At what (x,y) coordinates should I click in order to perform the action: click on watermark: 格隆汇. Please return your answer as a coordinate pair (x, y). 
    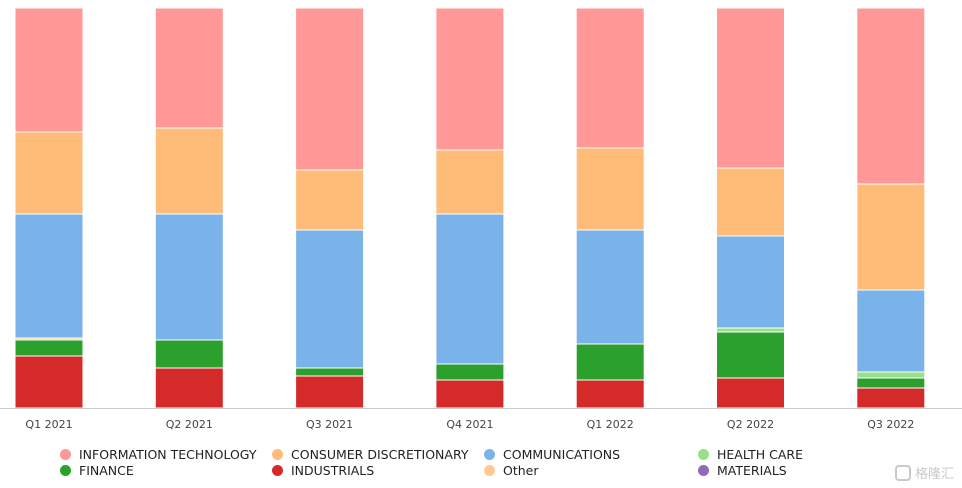
    Looking at the image, I should click on (924, 472).